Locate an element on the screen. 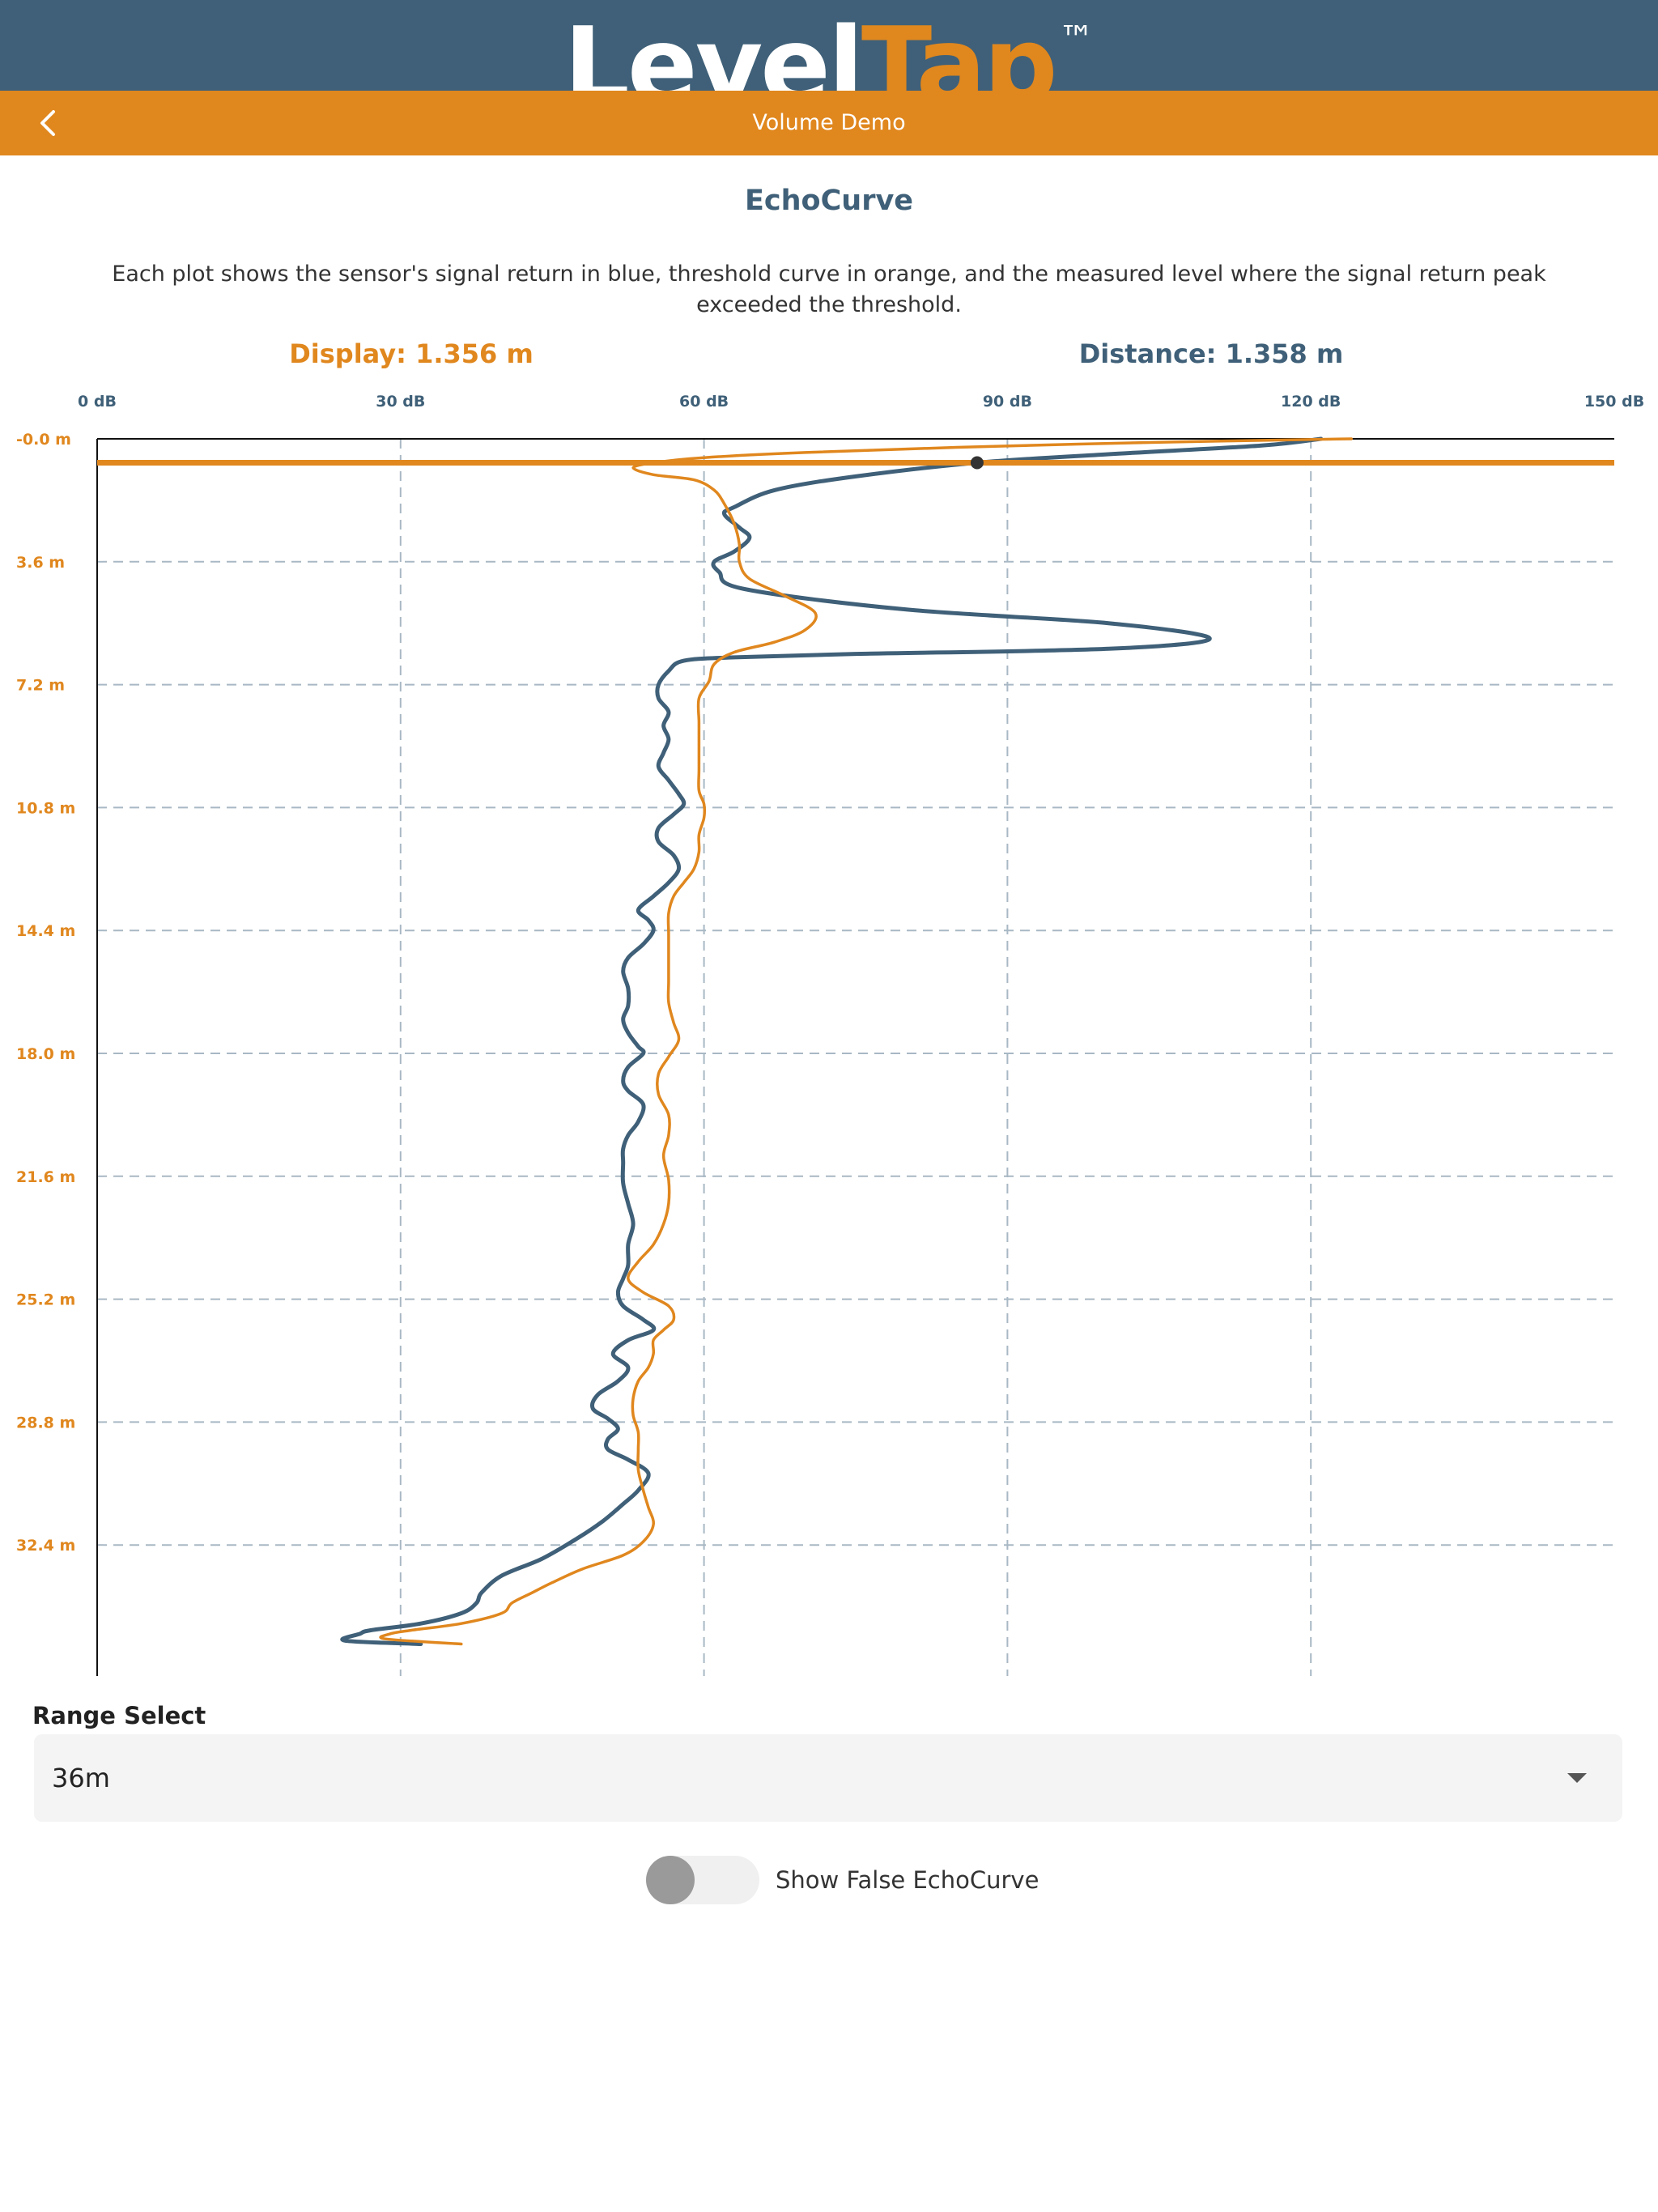  y-tick-label: 14.4 m is located at coordinates (45, 931).